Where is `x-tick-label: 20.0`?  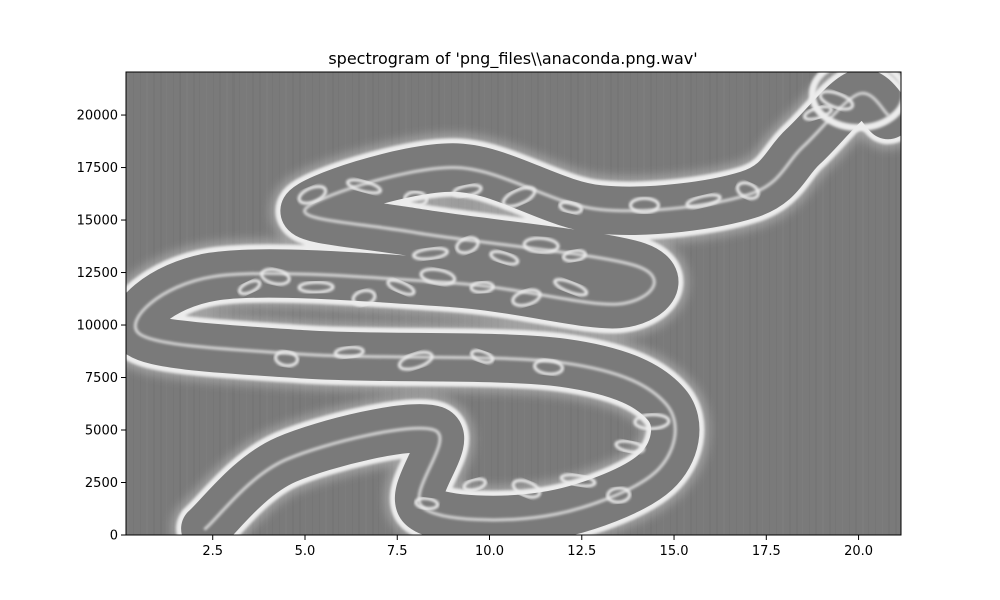
x-tick-label: 20.0 is located at coordinates (858, 551).